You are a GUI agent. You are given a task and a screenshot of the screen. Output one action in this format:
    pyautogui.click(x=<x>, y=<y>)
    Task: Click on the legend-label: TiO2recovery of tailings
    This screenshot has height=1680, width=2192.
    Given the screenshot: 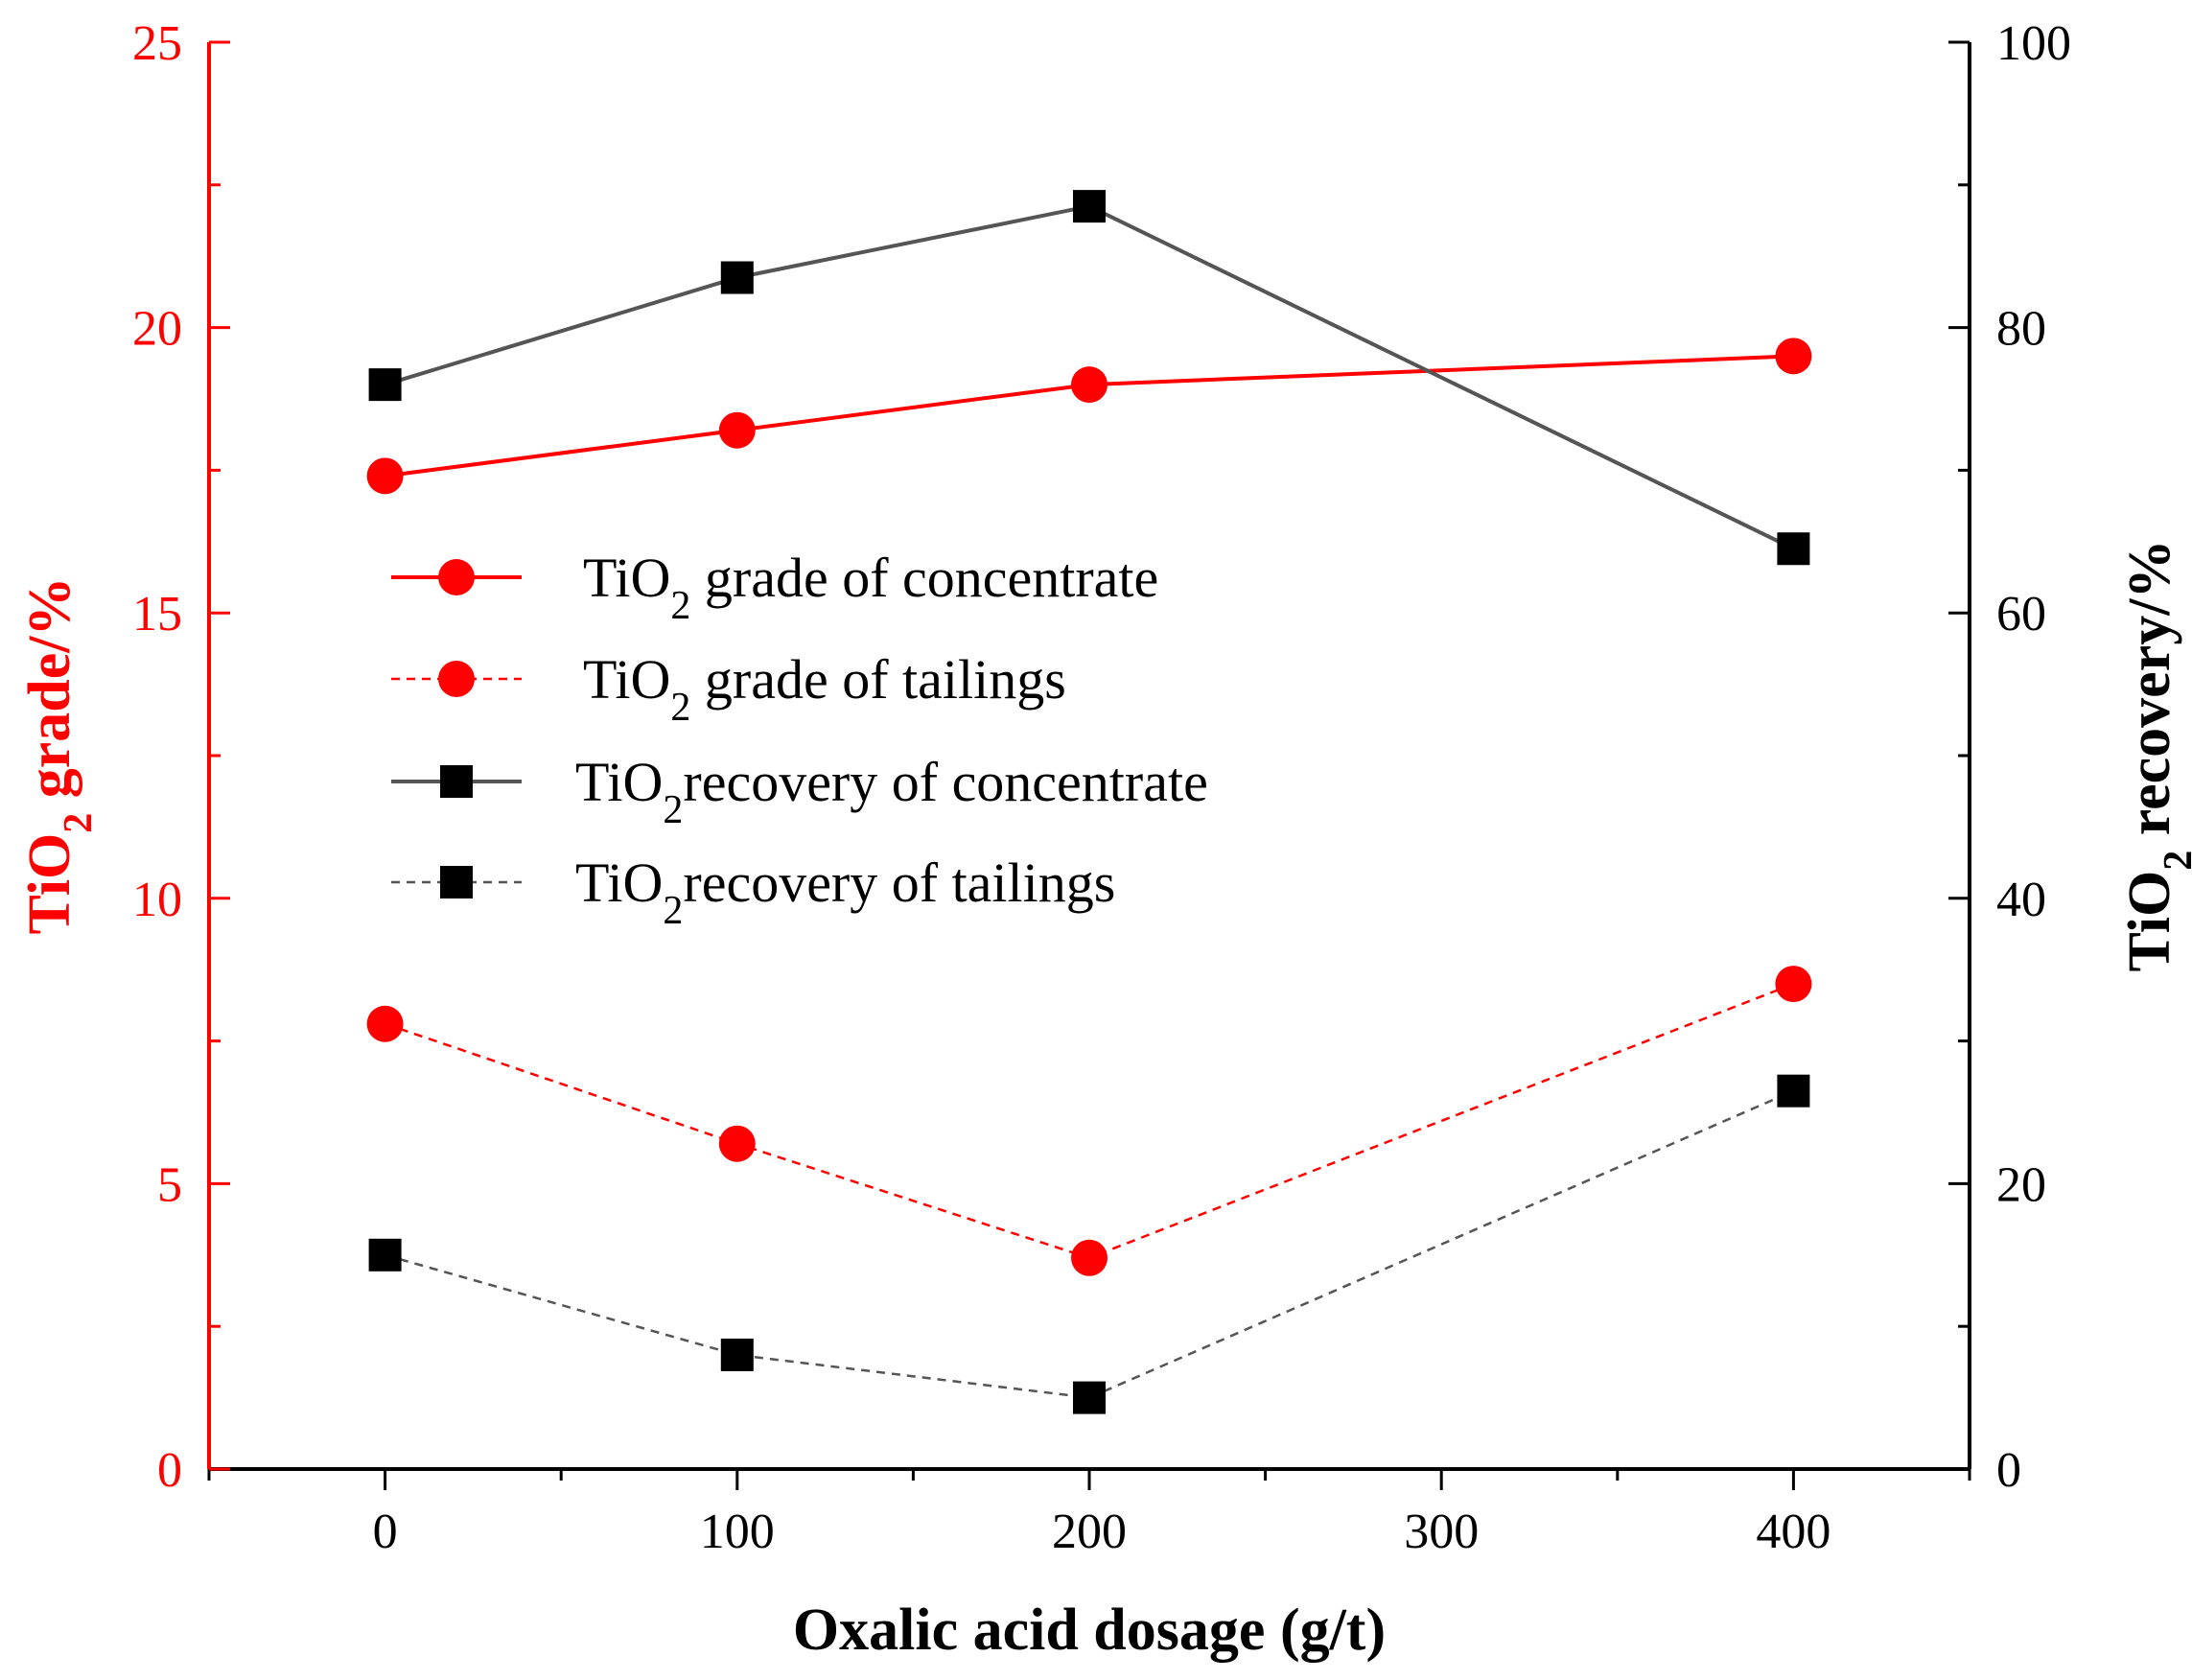 What is the action you would take?
    pyautogui.click(x=845, y=893)
    